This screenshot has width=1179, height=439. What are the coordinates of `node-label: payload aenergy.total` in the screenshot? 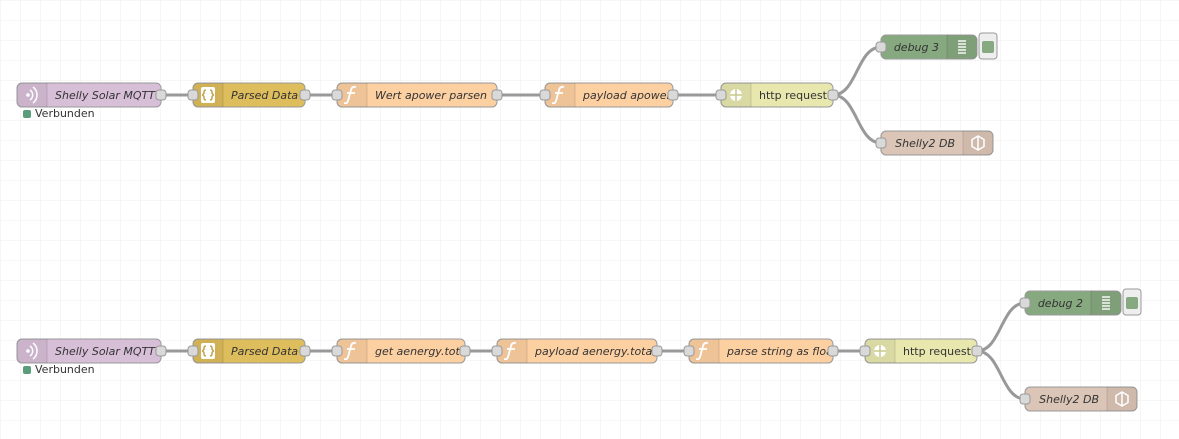 It's located at (594, 351).